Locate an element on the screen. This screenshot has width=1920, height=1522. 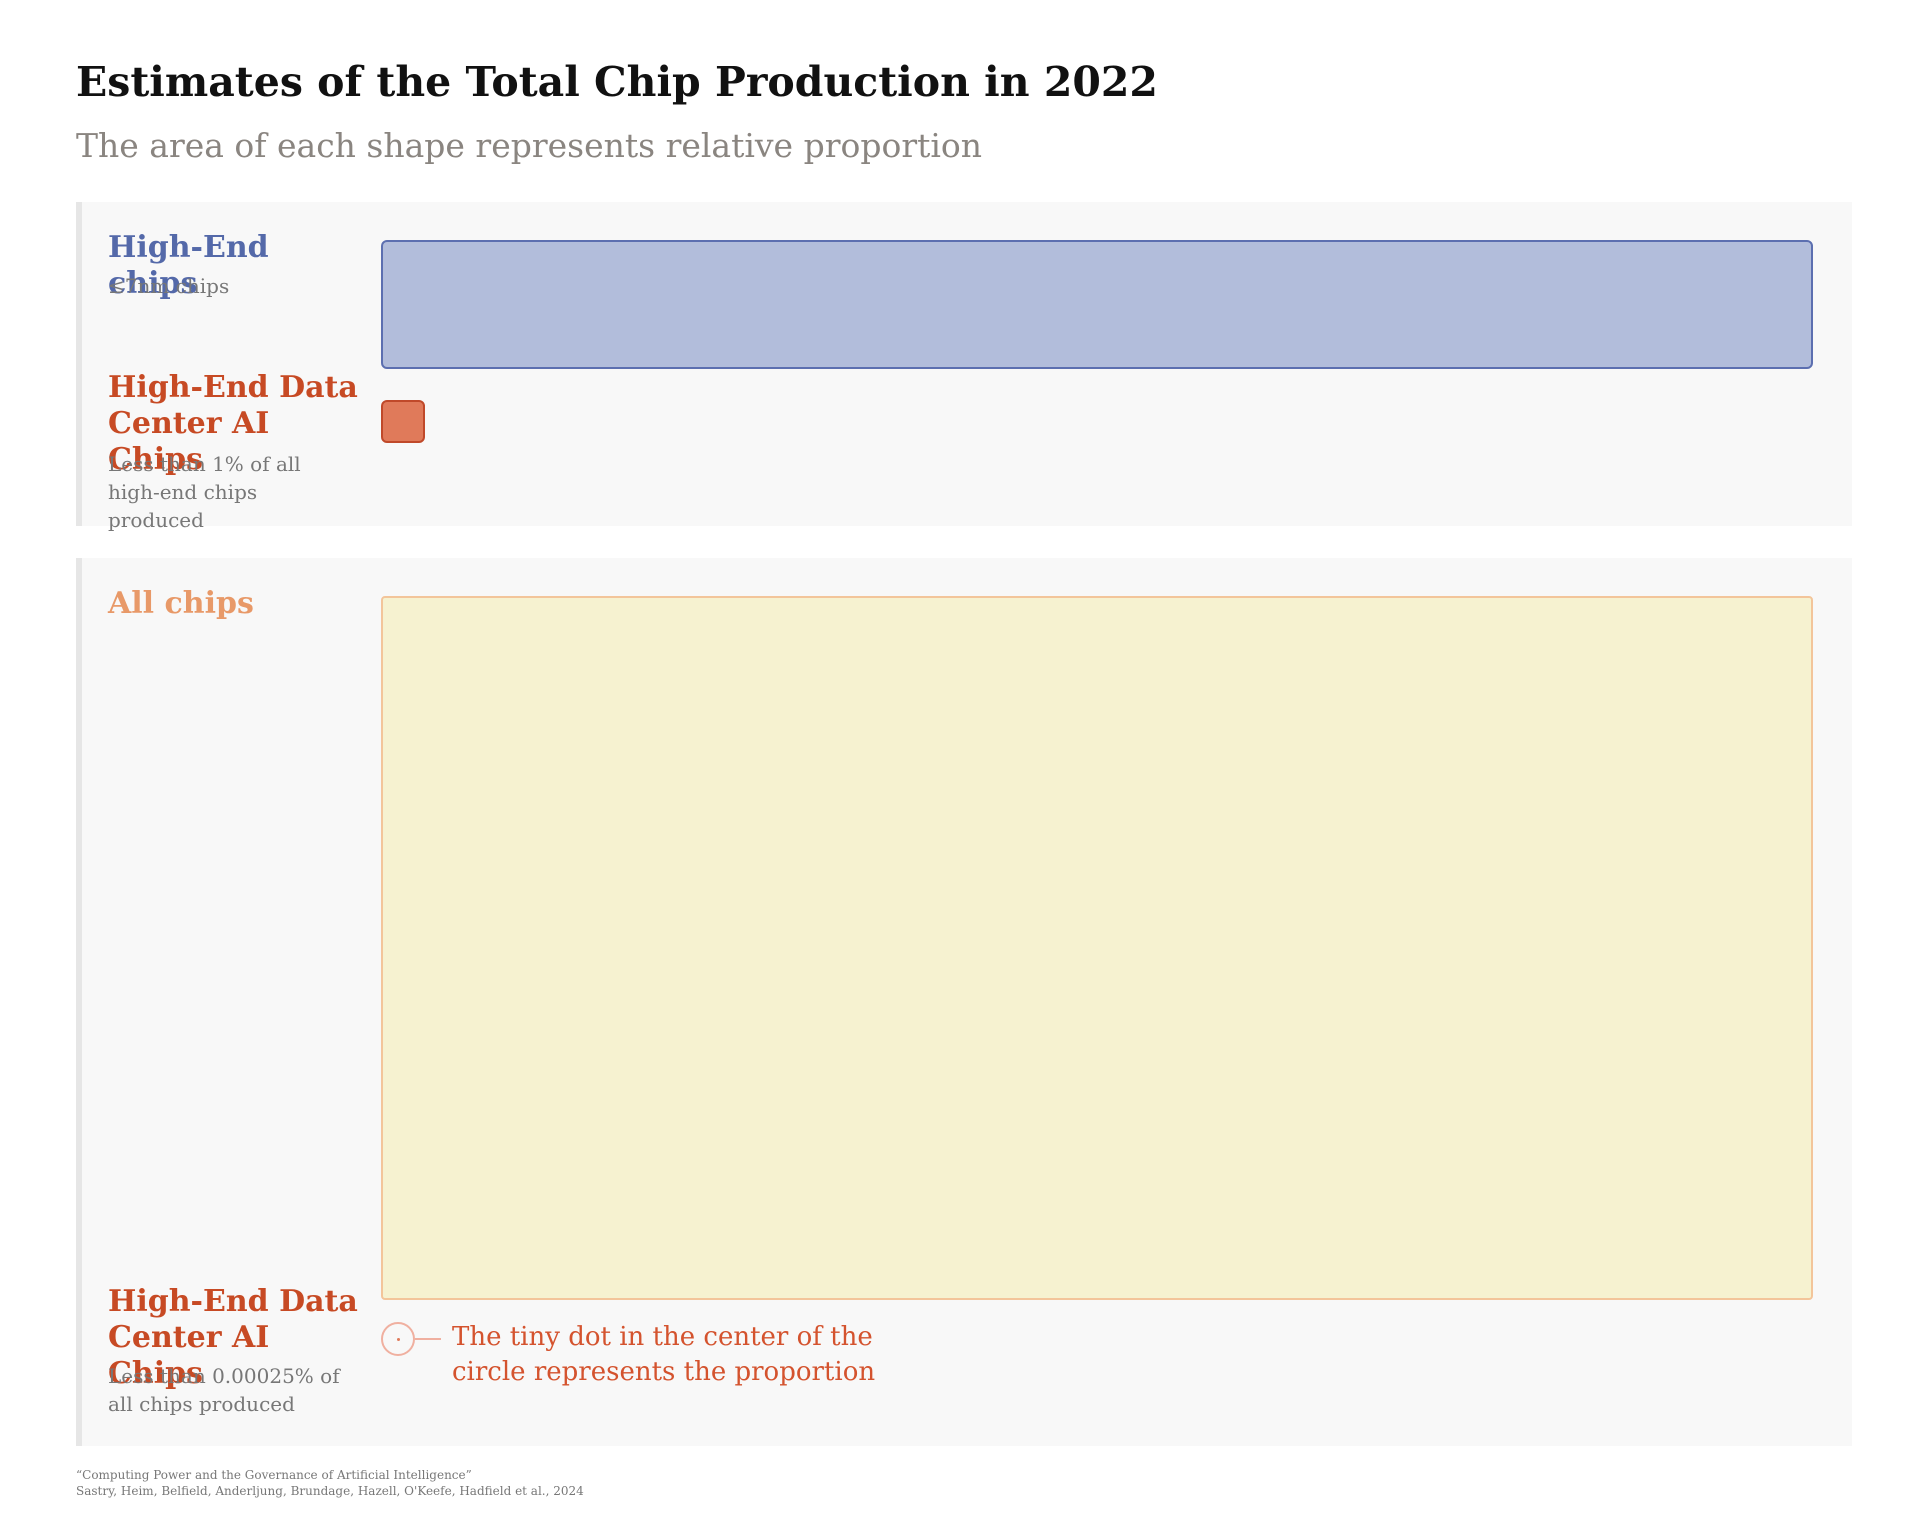
high-end-chips-rect is located at coordinates (1097, 304).